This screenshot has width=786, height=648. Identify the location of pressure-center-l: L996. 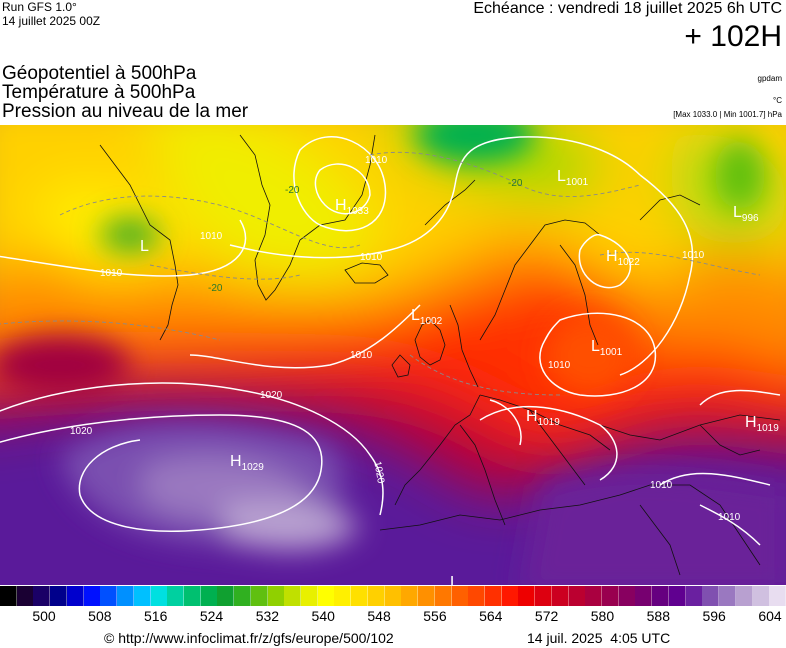
(746, 214).